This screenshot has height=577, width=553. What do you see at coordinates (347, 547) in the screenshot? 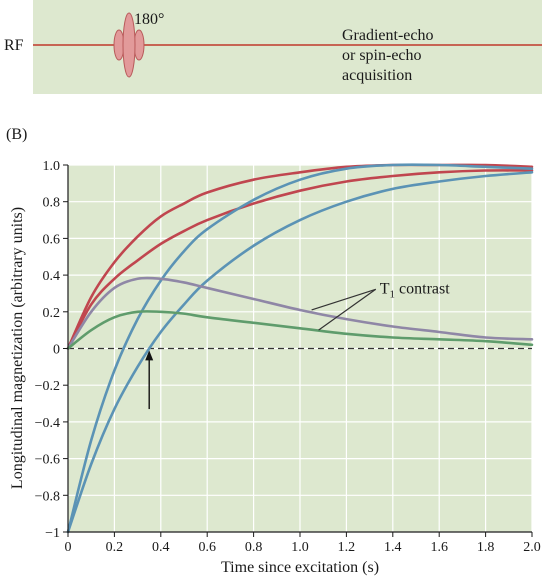
I see `x-tick-label: 1.2` at bounding box center [347, 547].